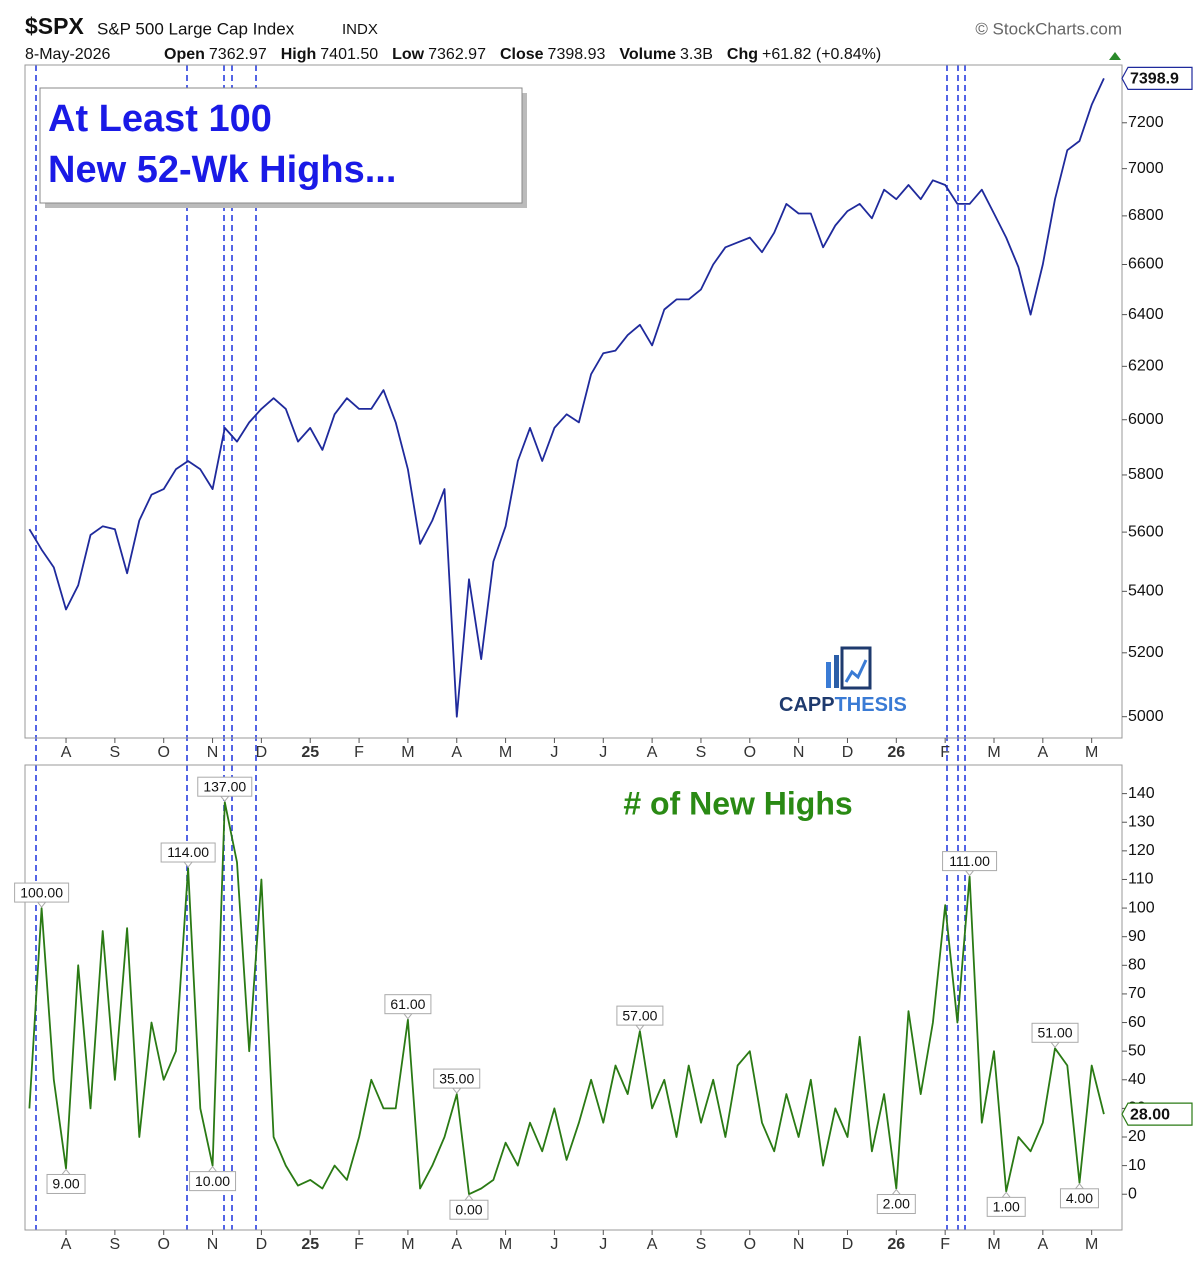 This screenshot has width=1200, height=1266. I want to click on value-label: 0.00, so click(468, 1209).